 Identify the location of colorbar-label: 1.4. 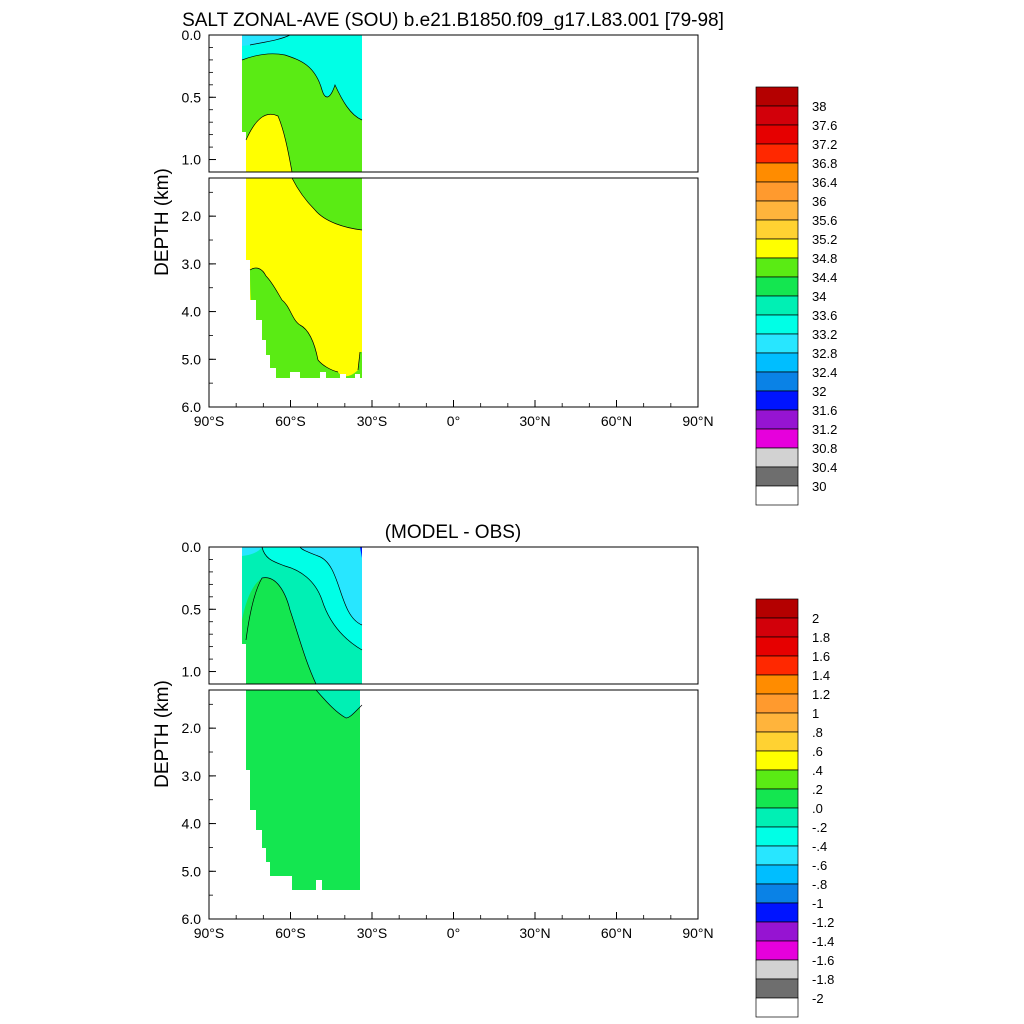
(821, 675).